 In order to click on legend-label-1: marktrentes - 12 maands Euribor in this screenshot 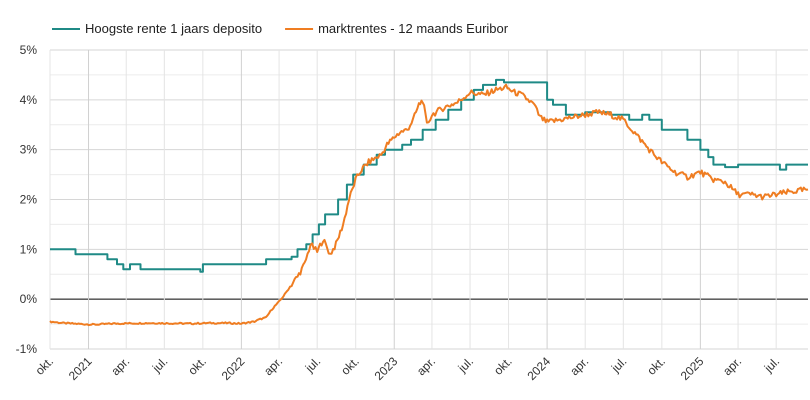, I will do `click(413, 28)`.